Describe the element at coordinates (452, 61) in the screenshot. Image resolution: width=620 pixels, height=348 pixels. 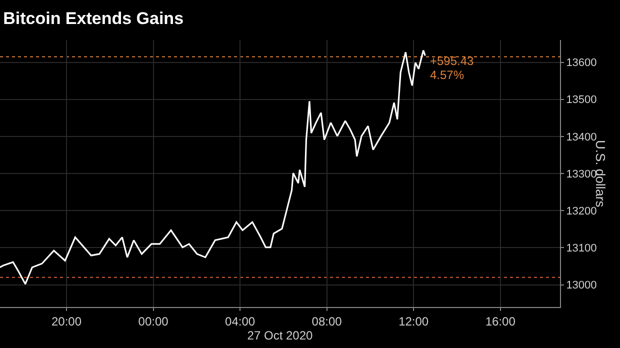
I see `annotation: +595.43` at that location.